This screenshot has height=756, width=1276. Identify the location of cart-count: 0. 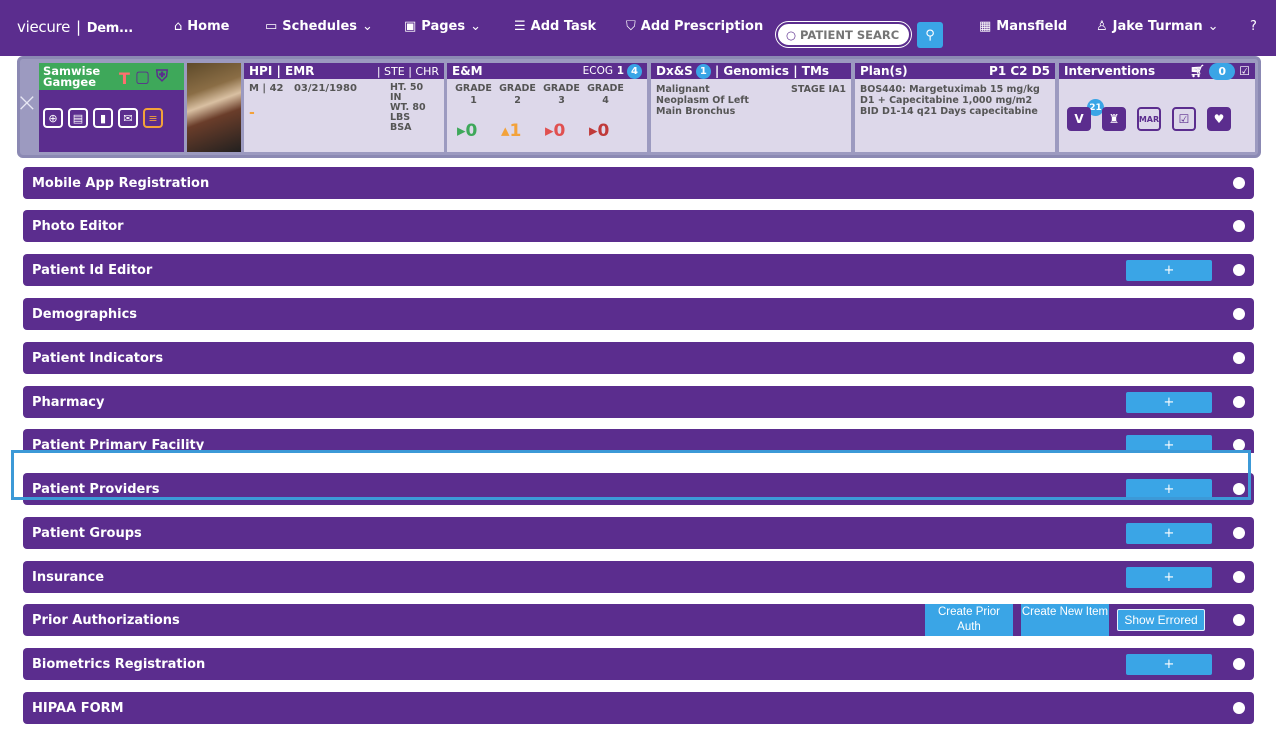
(1222, 71).